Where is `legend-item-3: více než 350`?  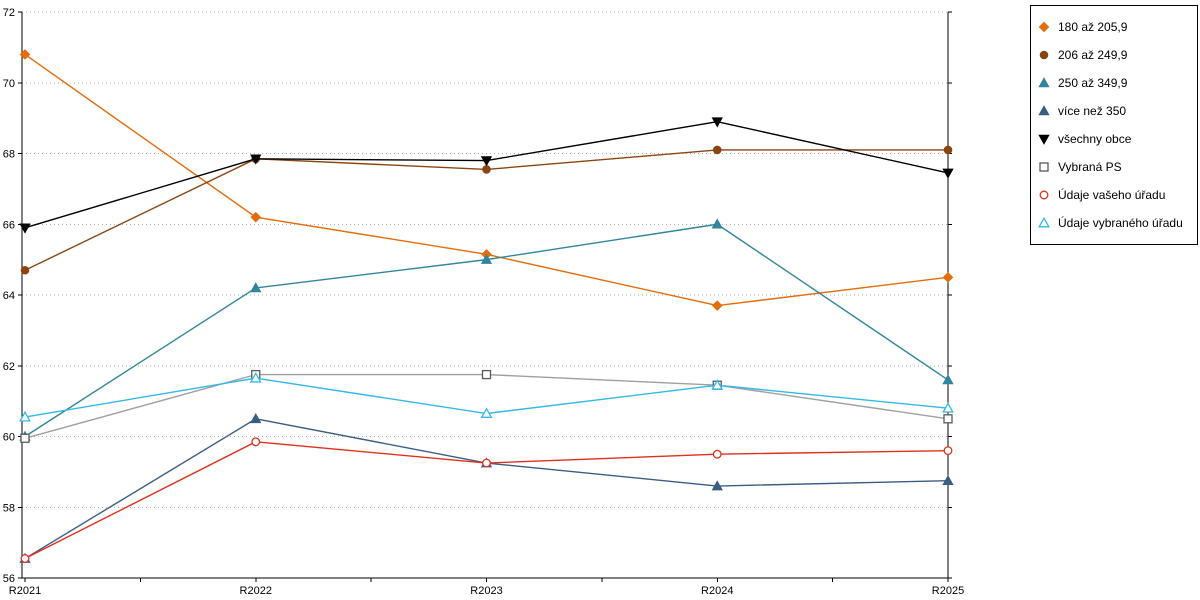 legend-item-3: více než 350 is located at coordinates (1114, 111).